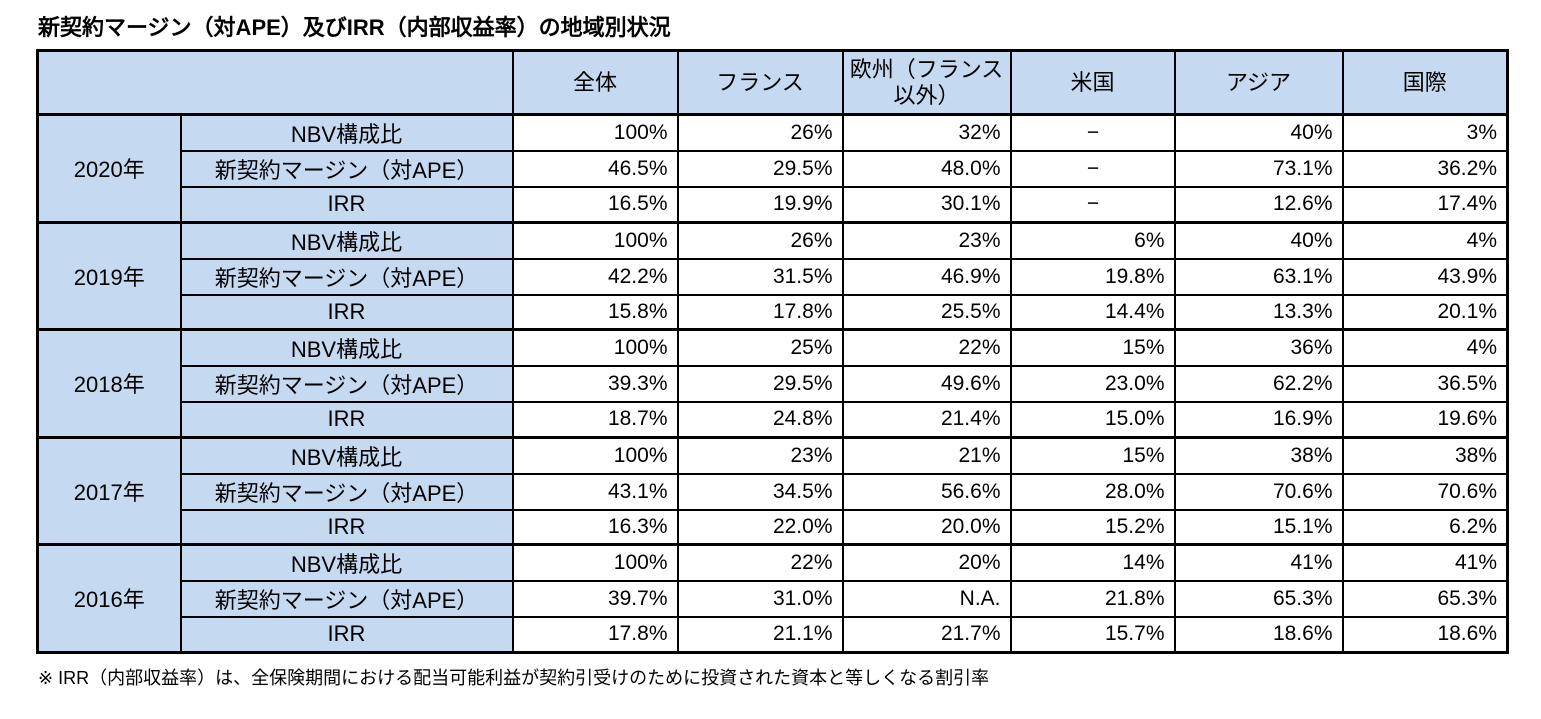 This screenshot has width=1541, height=719. I want to click on year-cell: 2020年, so click(109, 168).